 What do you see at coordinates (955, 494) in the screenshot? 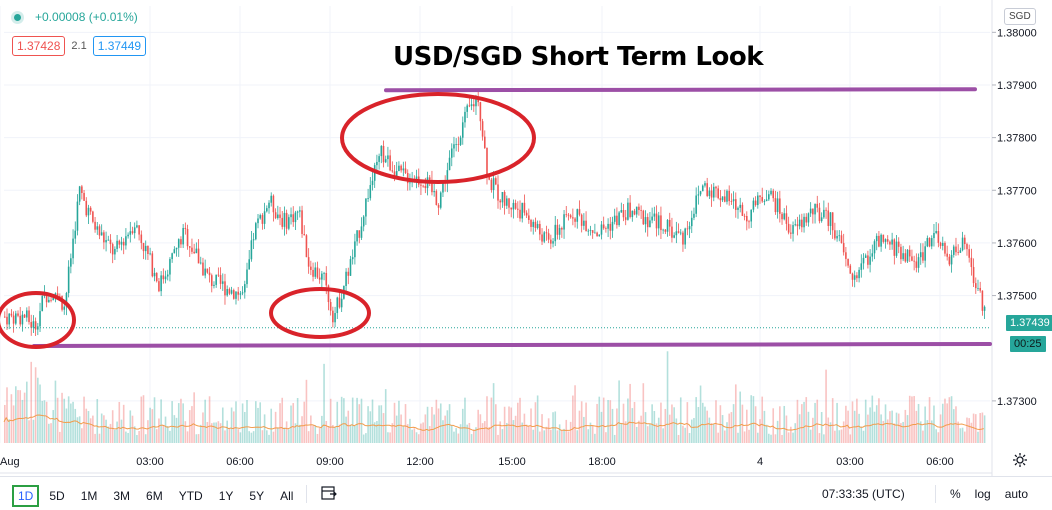
I see `percent-toggle: %` at bounding box center [955, 494].